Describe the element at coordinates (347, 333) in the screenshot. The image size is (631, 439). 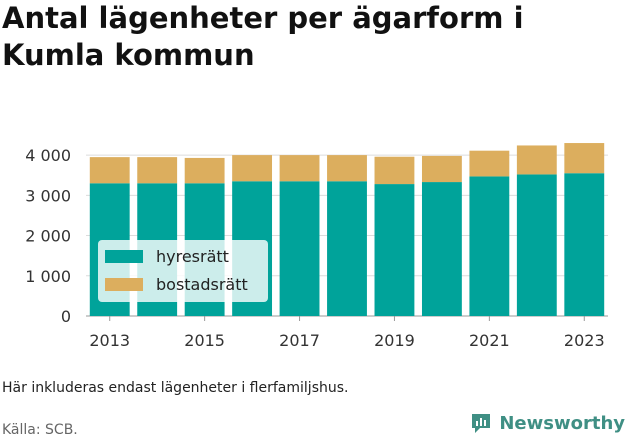
I see `x-axis-ticks: 2013 2015 2017 2019 2021 2023` at that location.